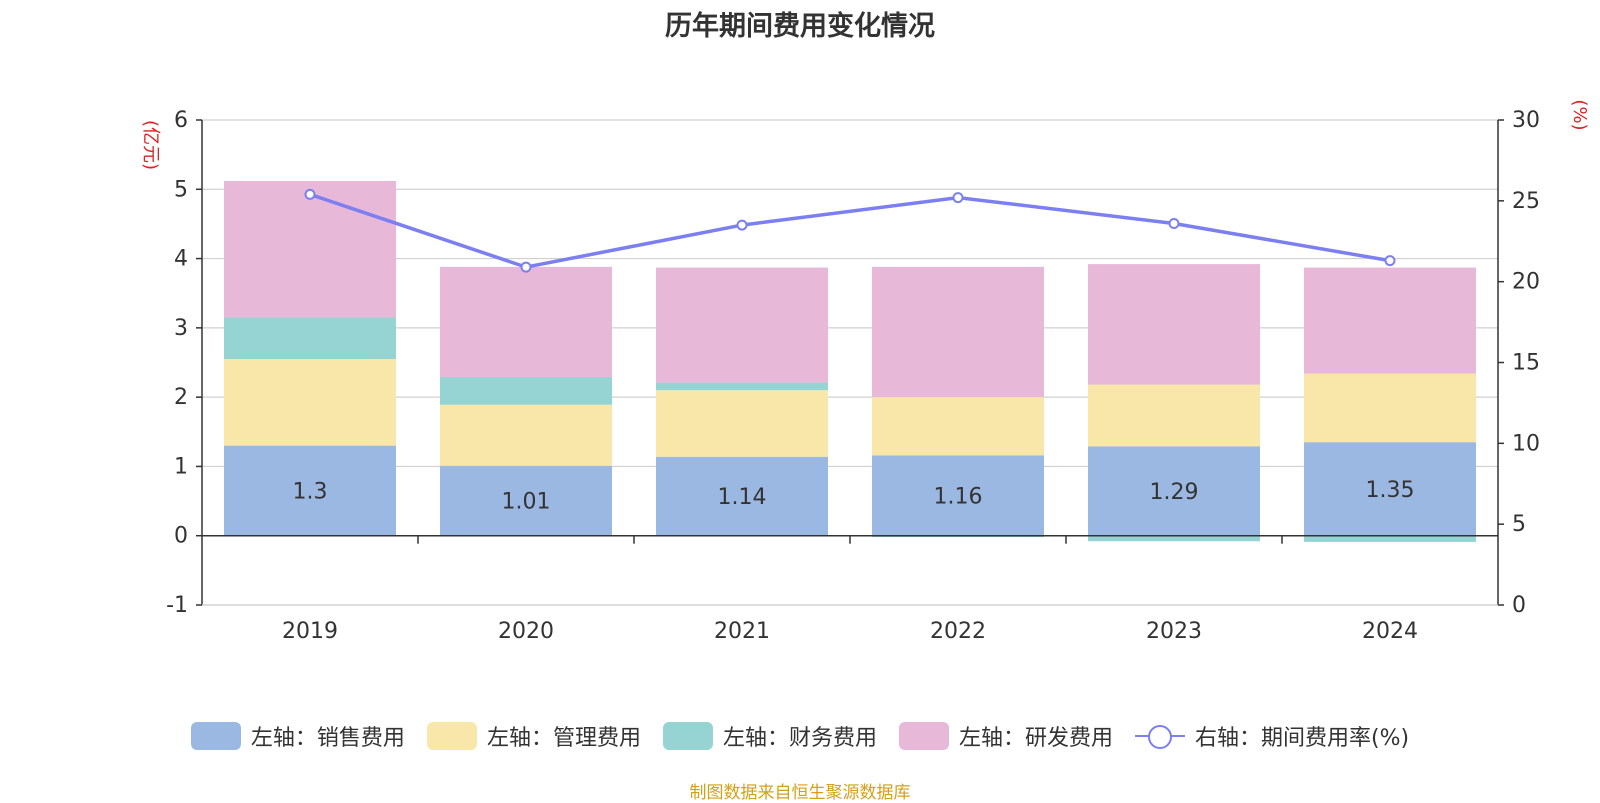 The width and height of the screenshot is (1600, 803). Describe the element at coordinates (742, 631) in the screenshot. I see `x-axis-tick-label: 2021` at that location.